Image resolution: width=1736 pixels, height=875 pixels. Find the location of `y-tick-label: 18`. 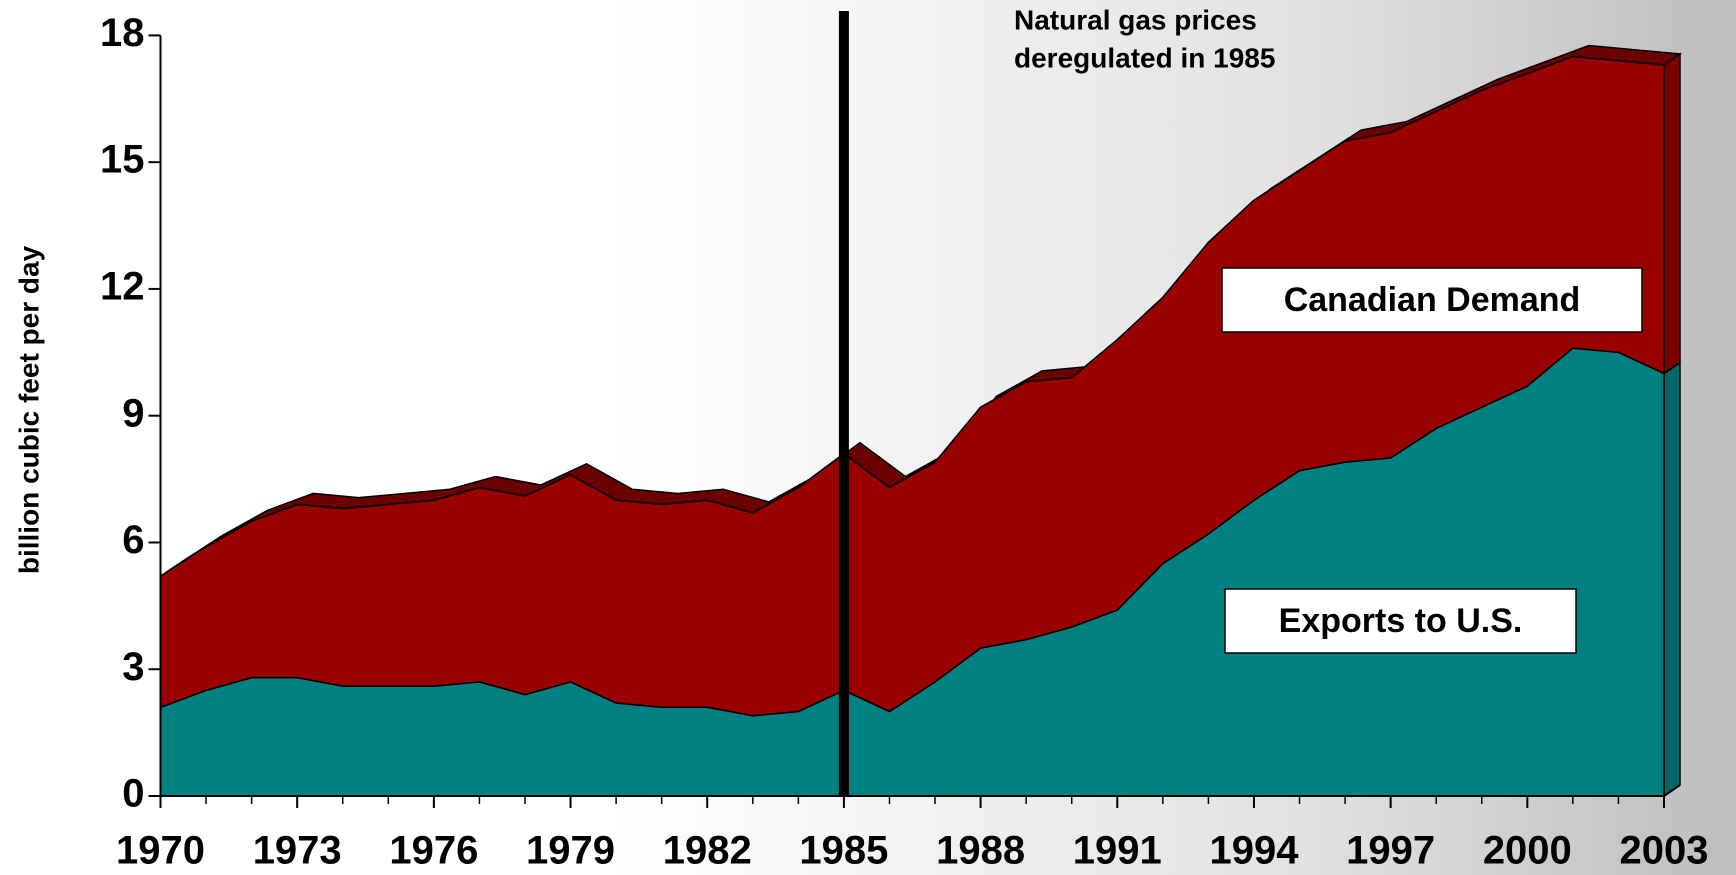

y-tick-label: 18 is located at coordinates (122, 33).